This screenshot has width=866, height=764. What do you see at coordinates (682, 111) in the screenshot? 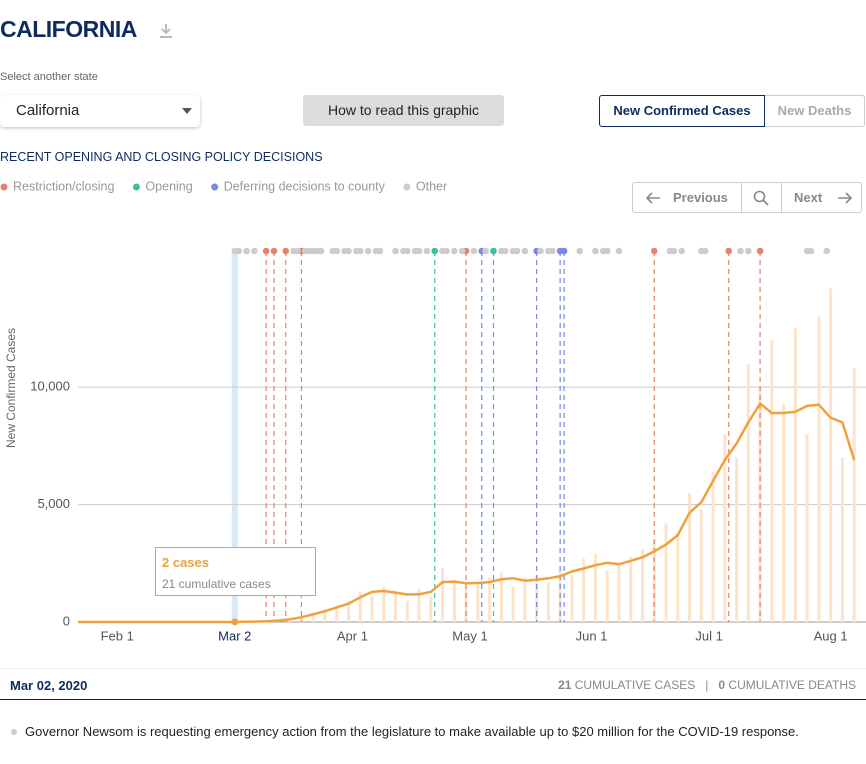
I see `tab: New Confirmed Cases` at bounding box center [682, 111].